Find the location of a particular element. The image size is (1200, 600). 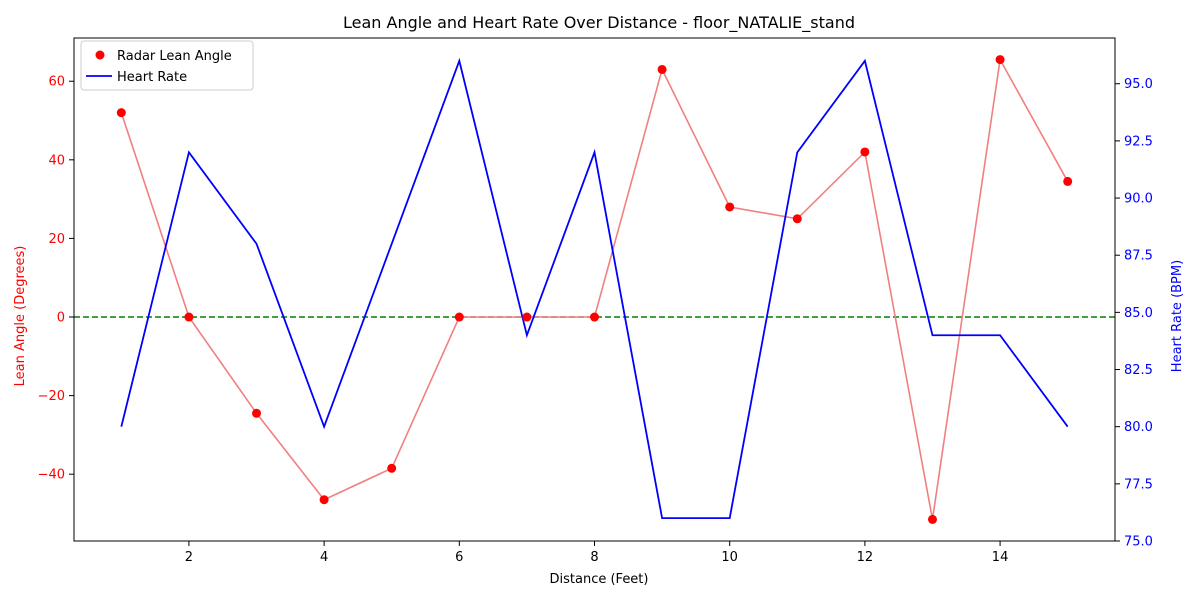

left-y-tick-label: 20 is located at coordinates (56, 239).